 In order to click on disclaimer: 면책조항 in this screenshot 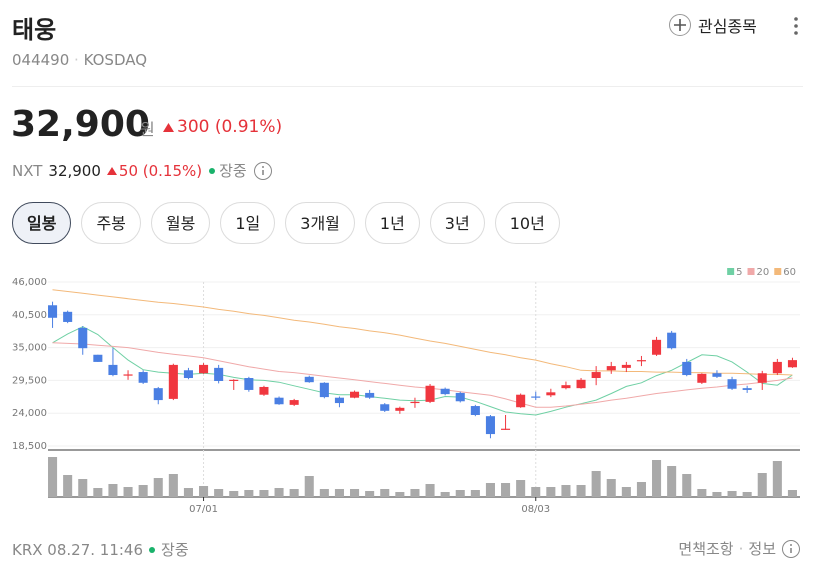, I will do `click(706, 549)`.